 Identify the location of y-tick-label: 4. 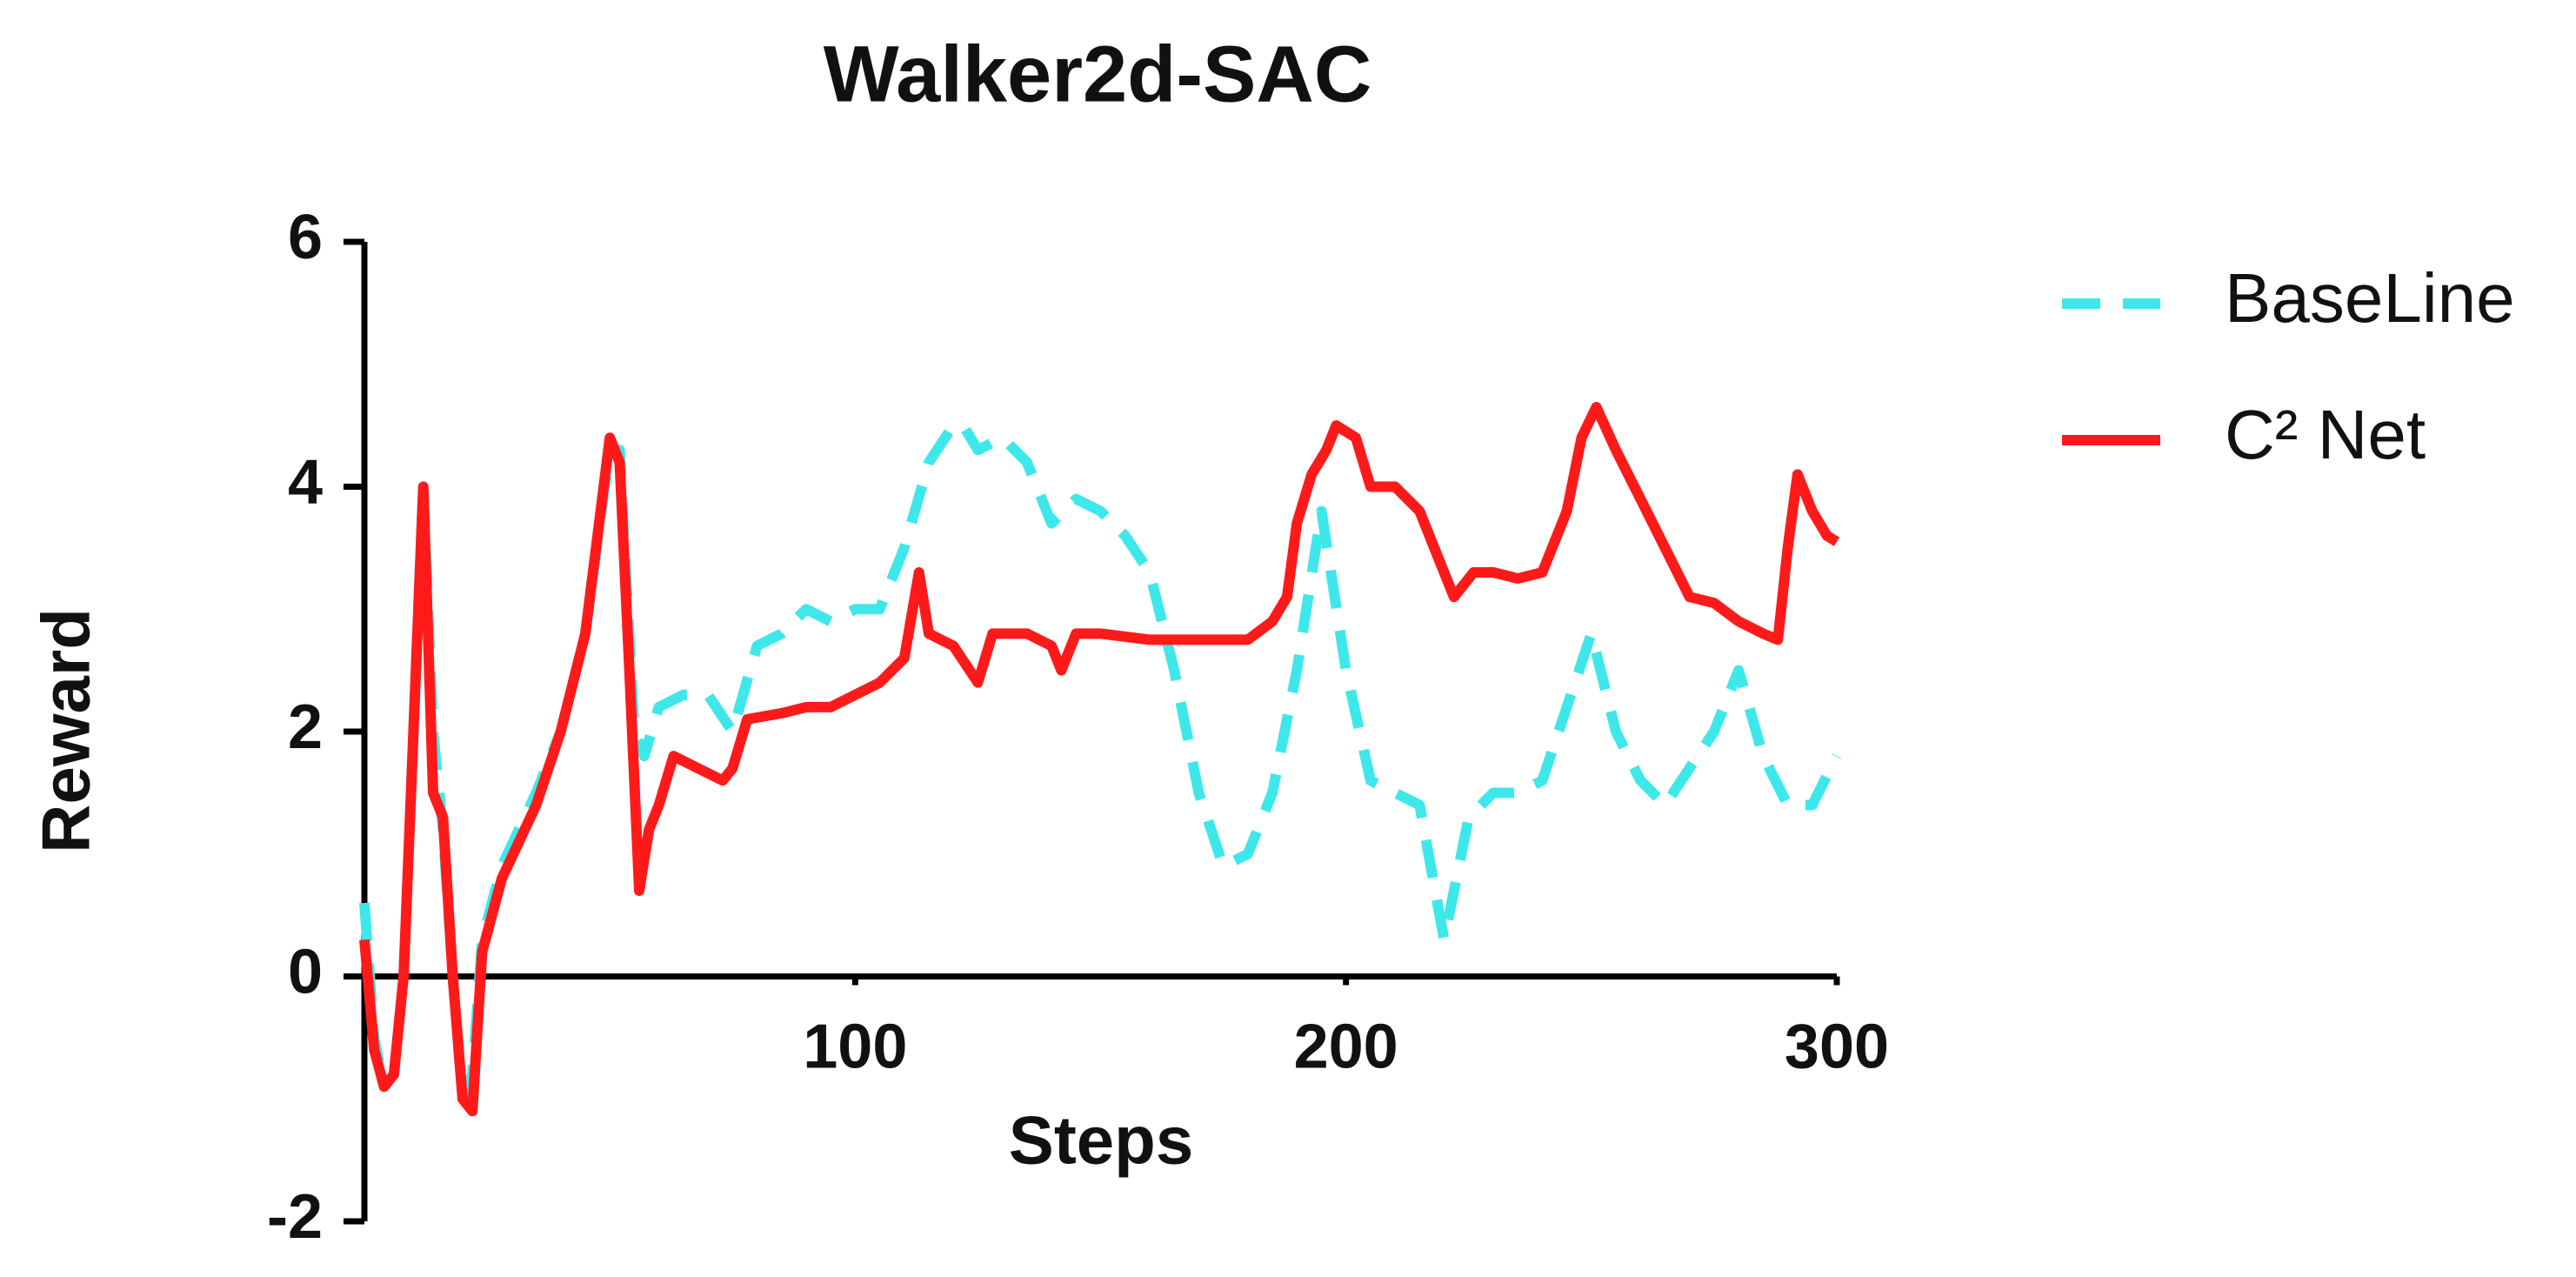
(305, 483).